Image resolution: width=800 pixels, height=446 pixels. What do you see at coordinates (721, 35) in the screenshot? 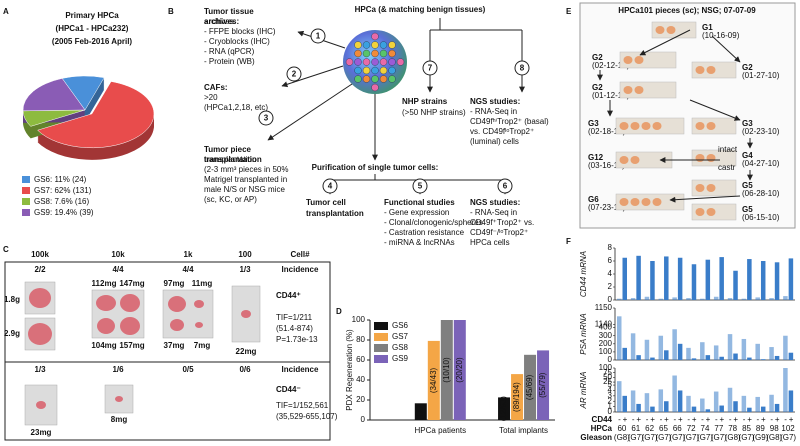
I see `node-date: (10-16-09)` at bounding box center [721, 35].